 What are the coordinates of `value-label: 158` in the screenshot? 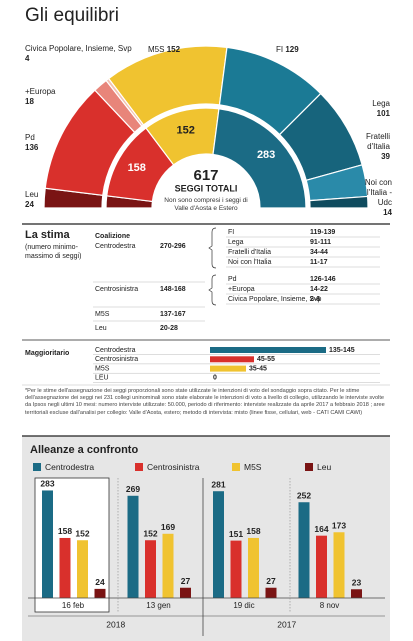 It's located at (253, 531).